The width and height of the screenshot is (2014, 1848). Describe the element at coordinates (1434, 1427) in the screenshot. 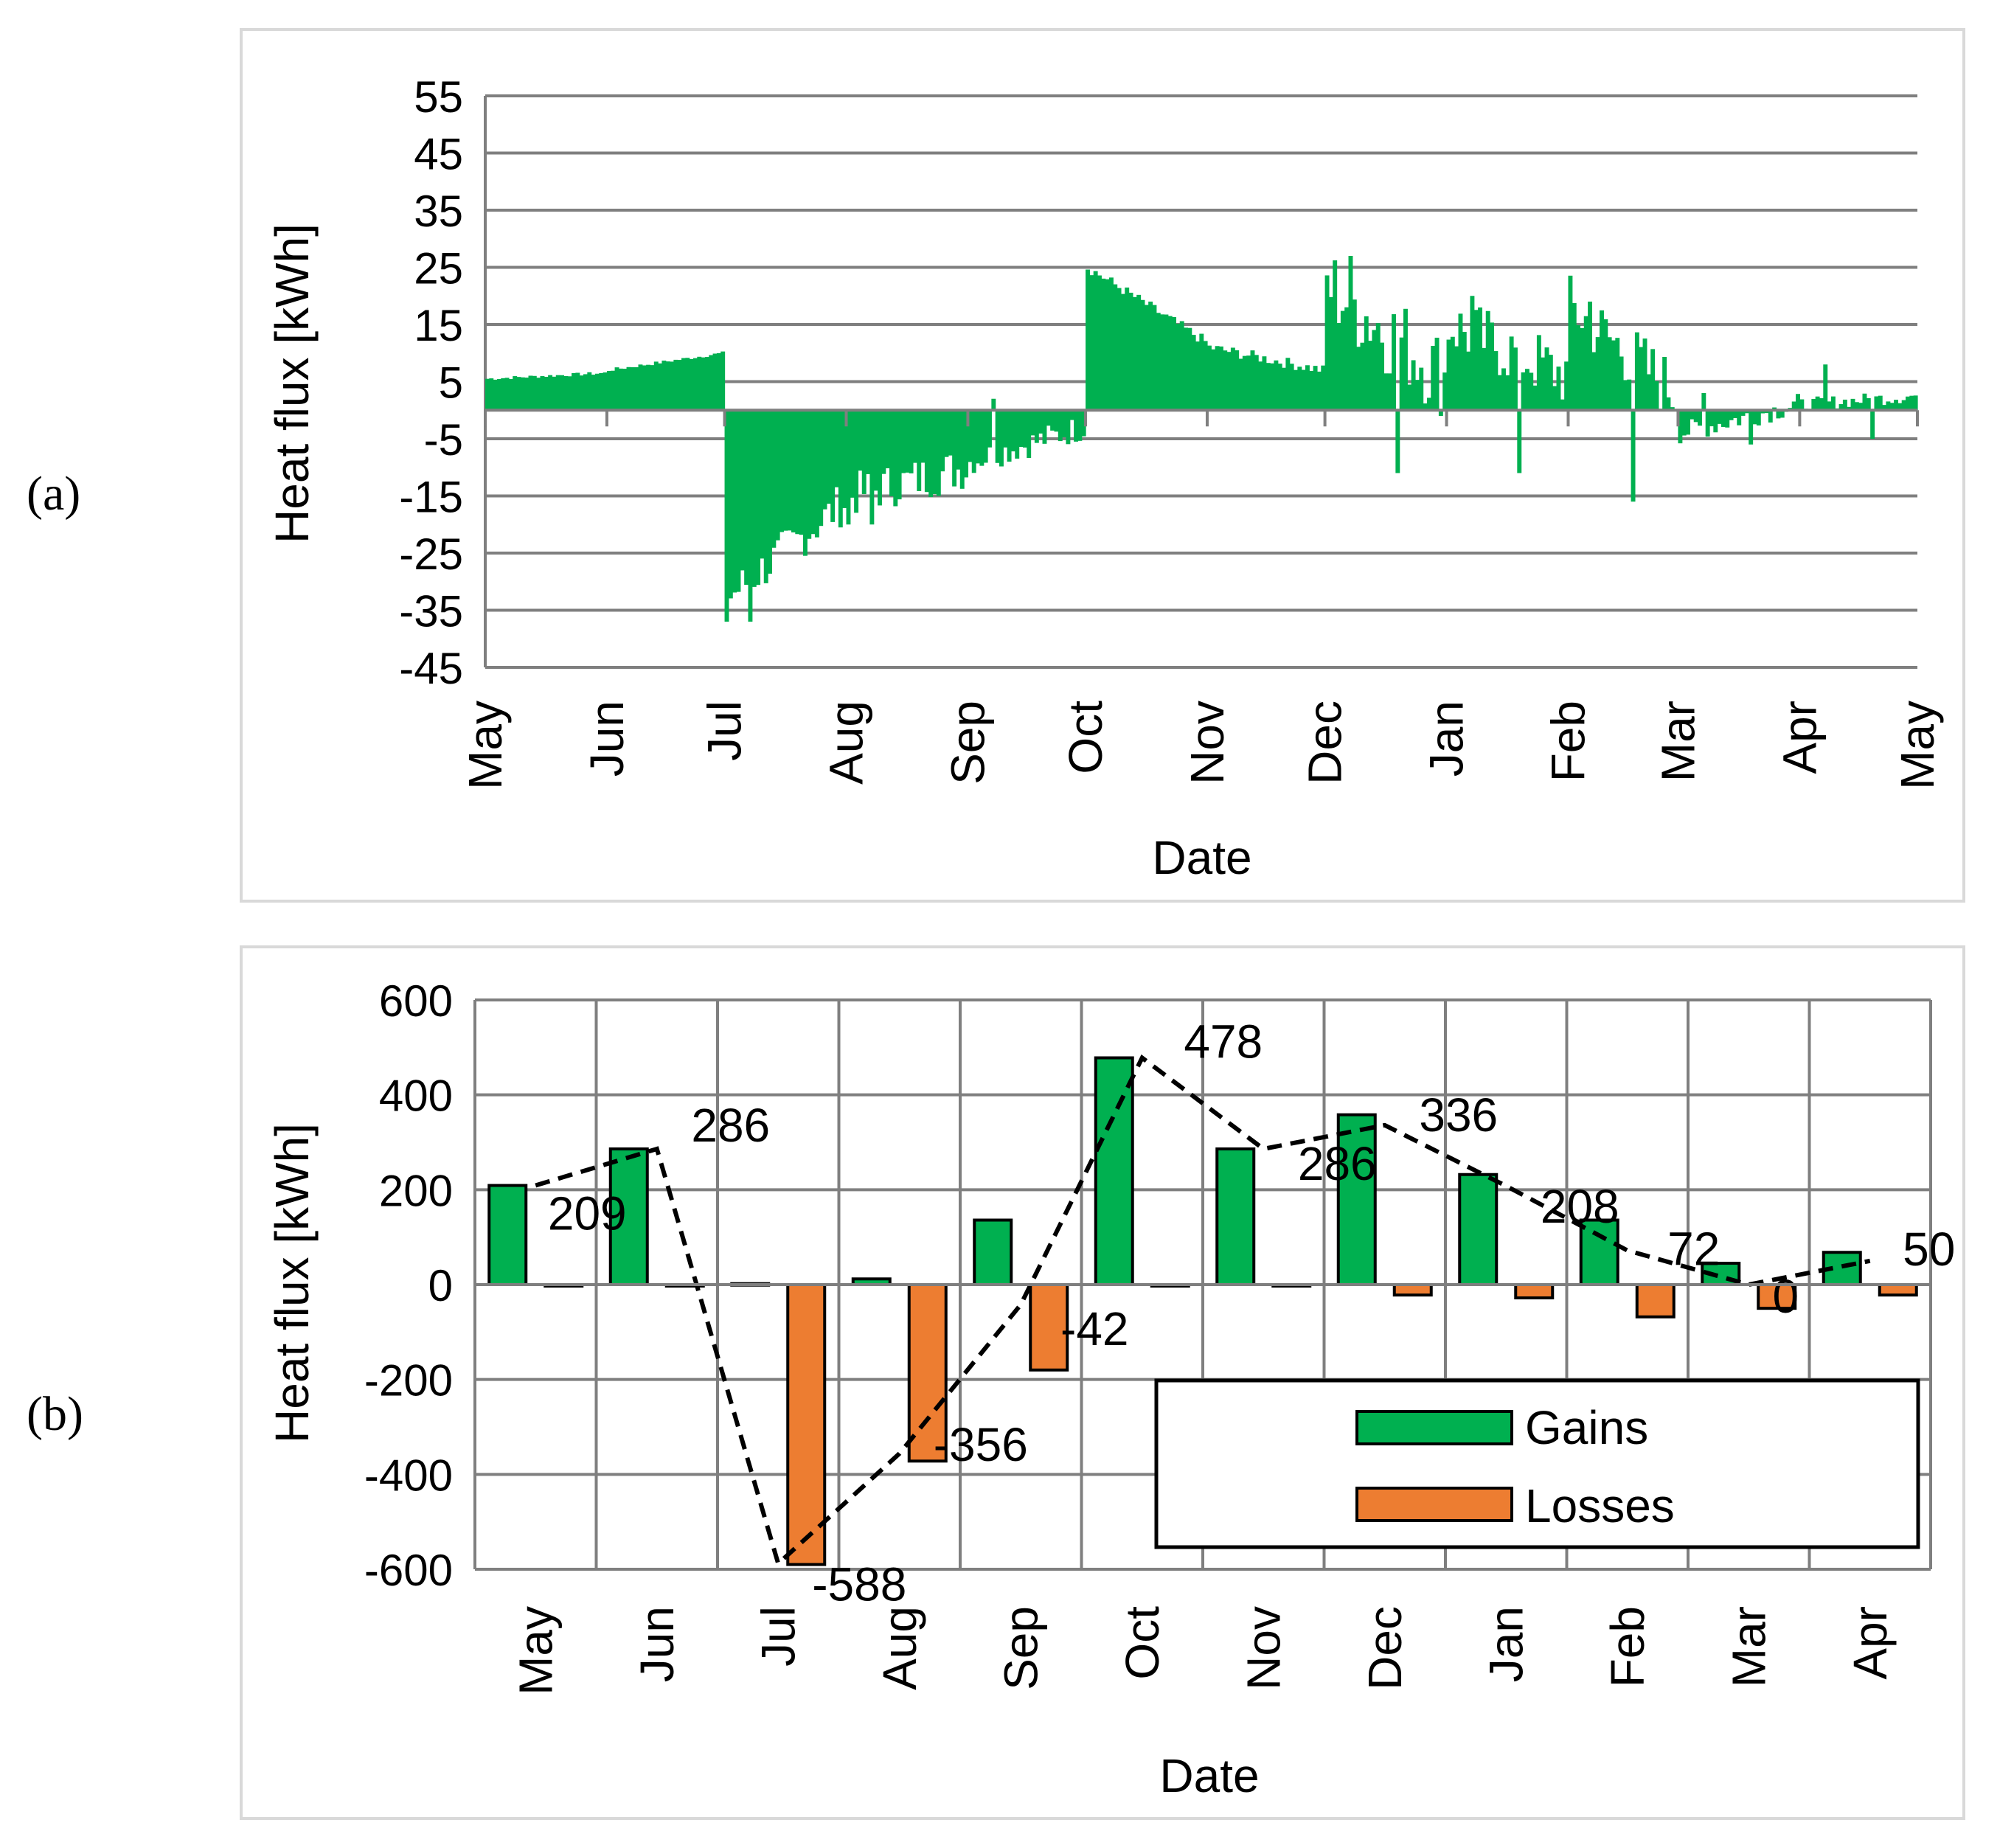

I see `legend-swatch-gains` at that location.